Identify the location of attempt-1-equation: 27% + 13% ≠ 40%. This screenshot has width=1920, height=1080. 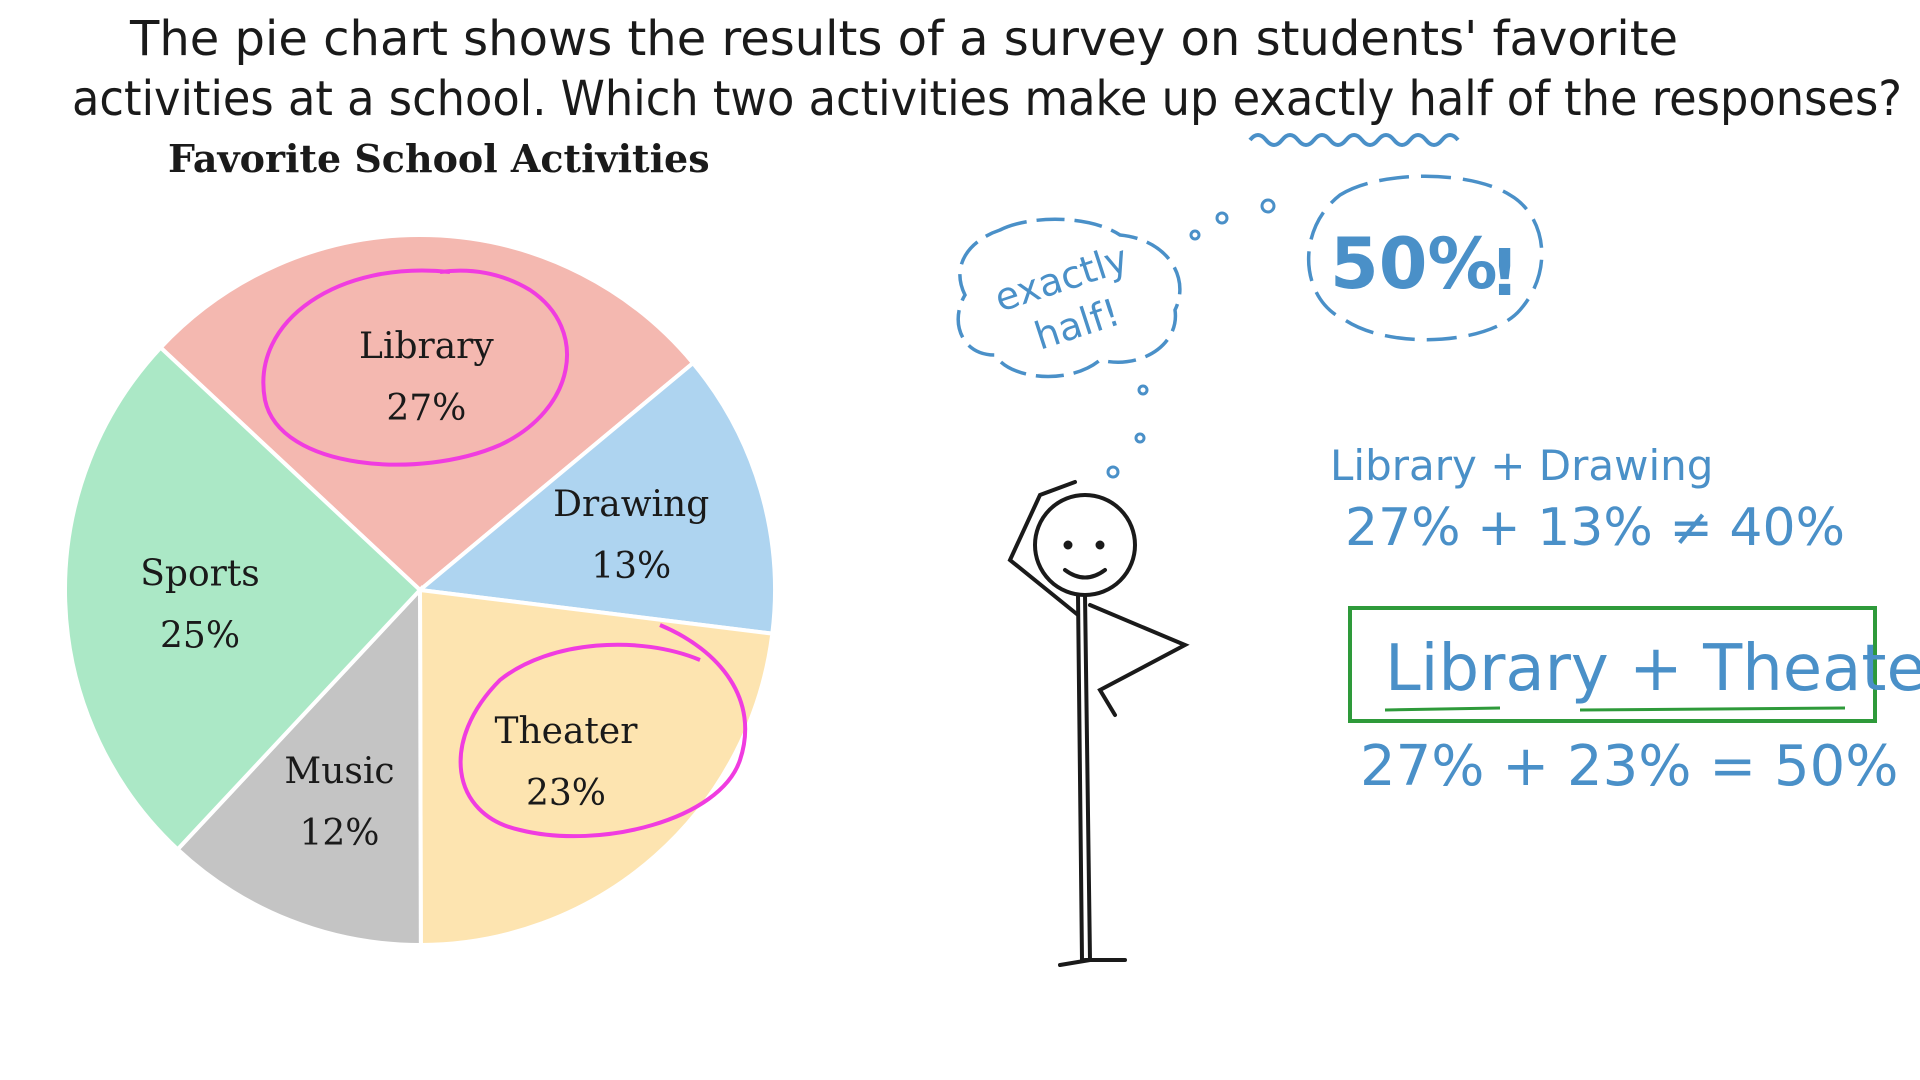
(1595, 528).